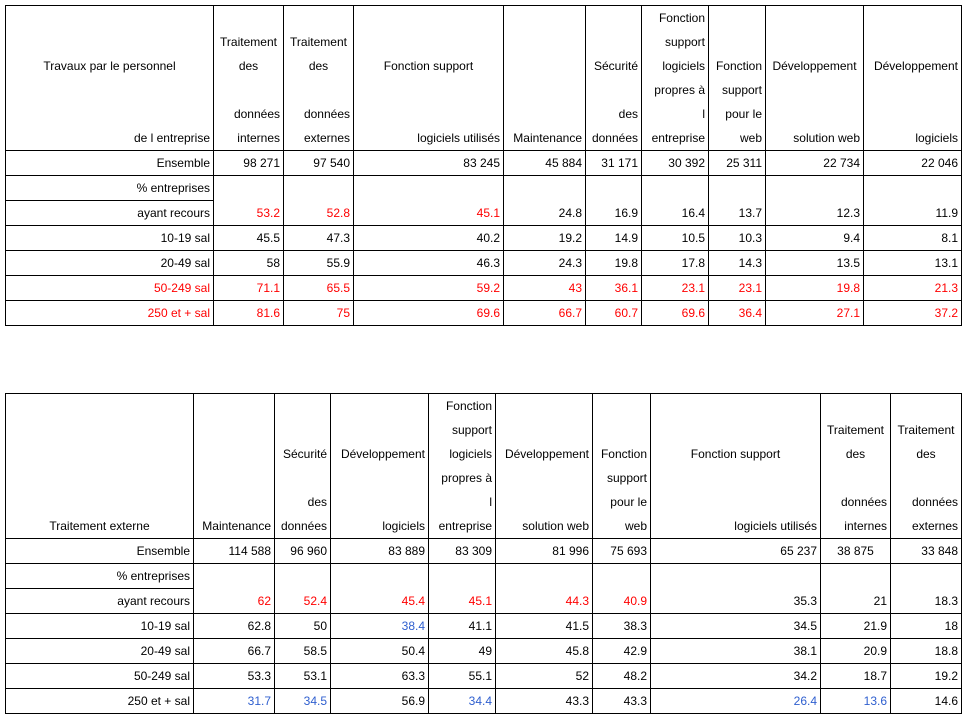 Image resolution: width=966 pixels, height=719 pixels. Describe the element at coordinates (855, 626) in the screenshot. I see `cell-value: 21.9` at that location.